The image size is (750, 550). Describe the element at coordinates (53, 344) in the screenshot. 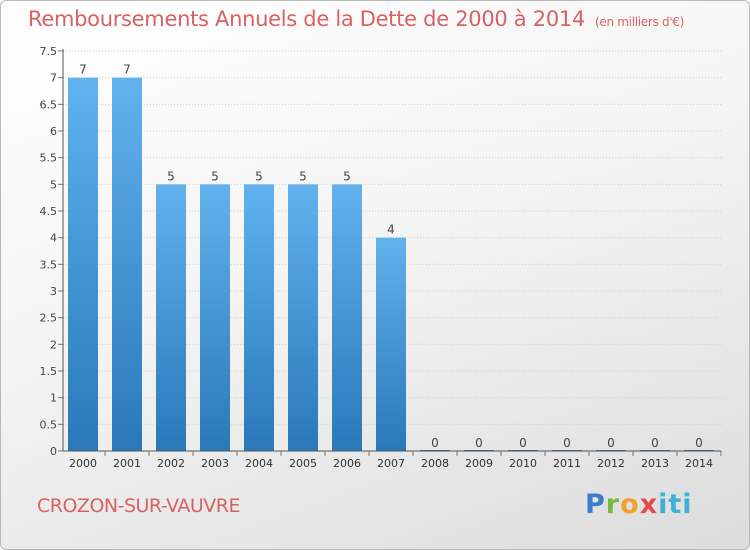

I see `y-tick-label: 2` at that location.